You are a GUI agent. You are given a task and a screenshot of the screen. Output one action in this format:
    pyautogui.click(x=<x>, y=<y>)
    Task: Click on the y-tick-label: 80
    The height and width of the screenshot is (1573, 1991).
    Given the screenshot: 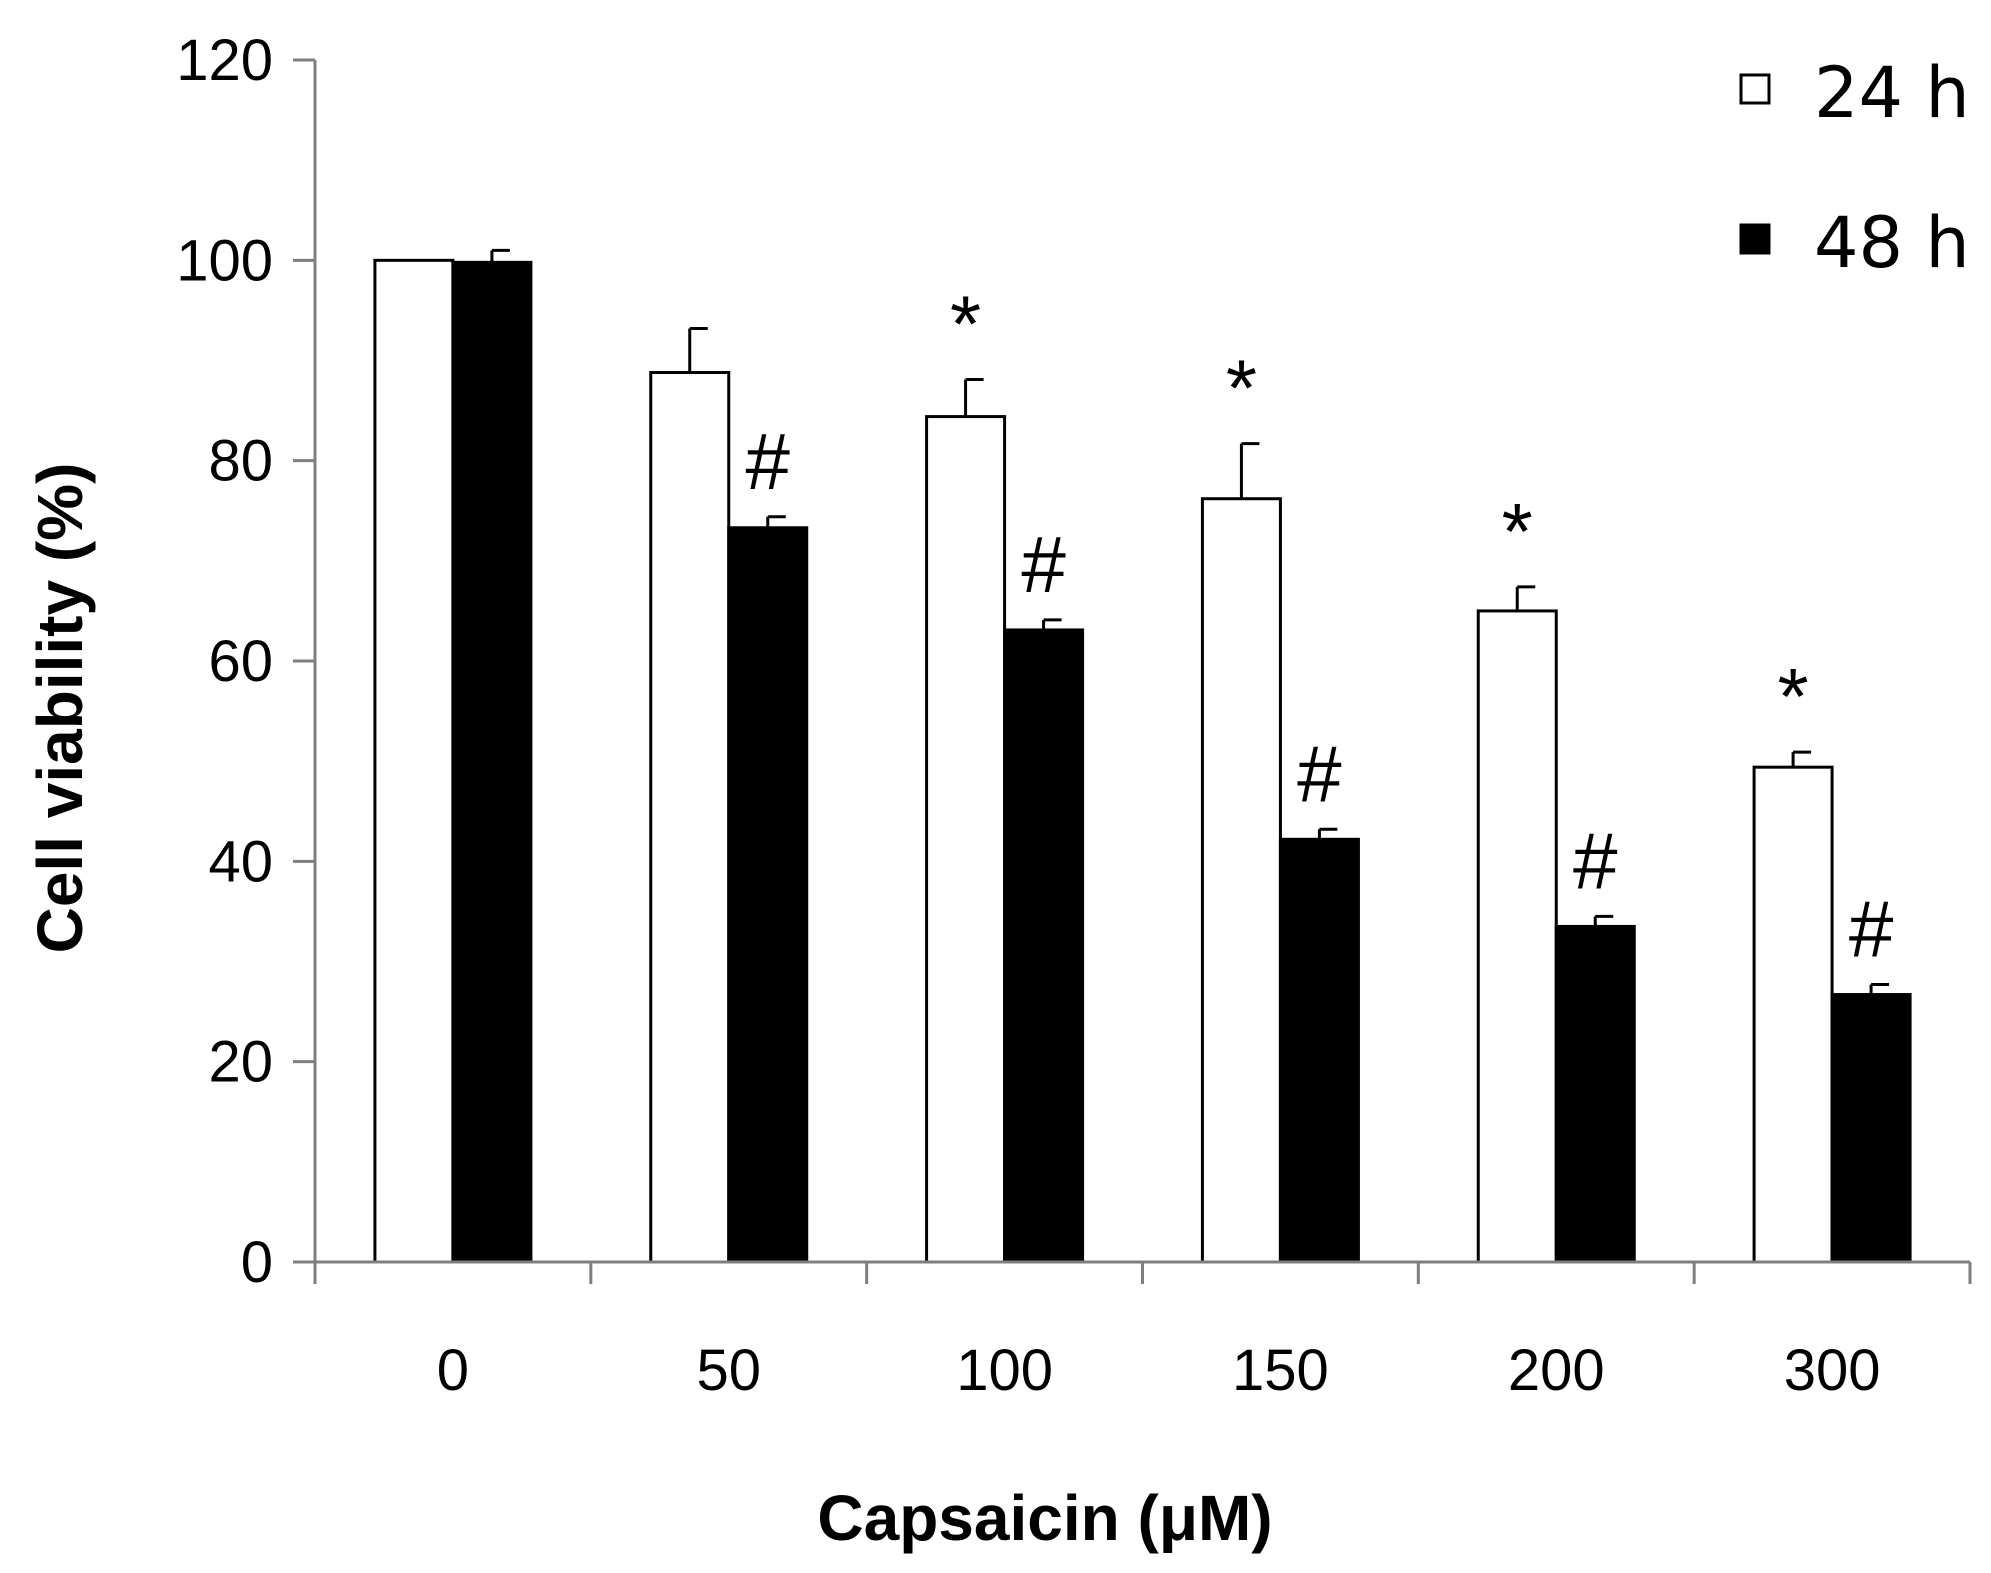 What is the action you would take?
    pyautogui.click(x=240, y=461)
    